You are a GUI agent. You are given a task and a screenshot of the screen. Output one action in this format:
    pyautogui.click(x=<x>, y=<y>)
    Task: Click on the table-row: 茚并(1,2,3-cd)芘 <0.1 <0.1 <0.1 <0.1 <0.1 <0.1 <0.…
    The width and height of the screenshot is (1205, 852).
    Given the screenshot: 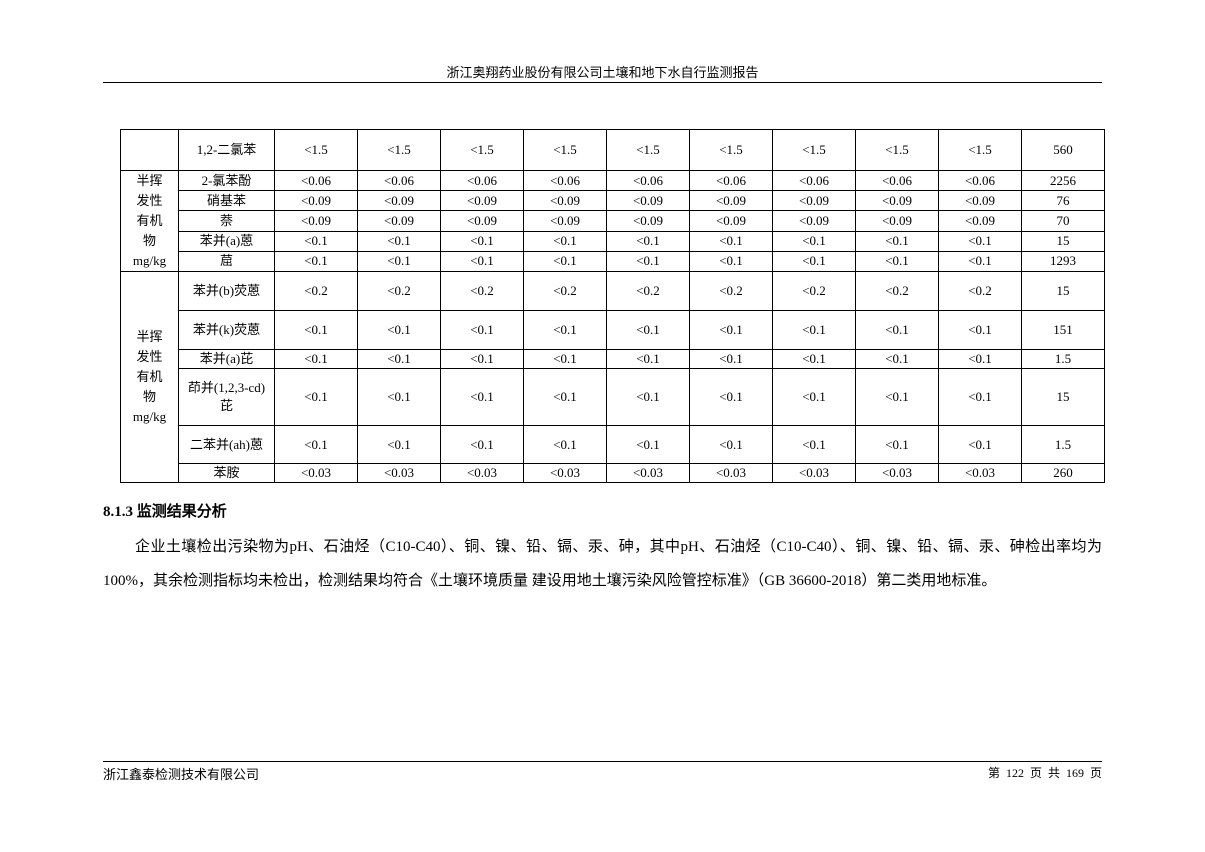 What is the action you would take?
    pyautogui.click(x=613, y=397)
    